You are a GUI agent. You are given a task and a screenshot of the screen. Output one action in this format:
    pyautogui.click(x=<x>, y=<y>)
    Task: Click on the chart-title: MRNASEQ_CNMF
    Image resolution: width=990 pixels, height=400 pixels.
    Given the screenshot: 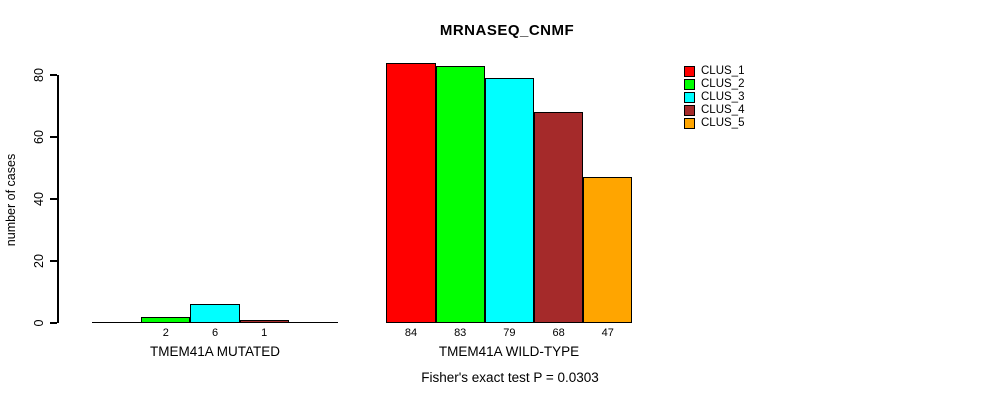 What is the action you would take?
    pyautogui.click(x=507, y=30)
    